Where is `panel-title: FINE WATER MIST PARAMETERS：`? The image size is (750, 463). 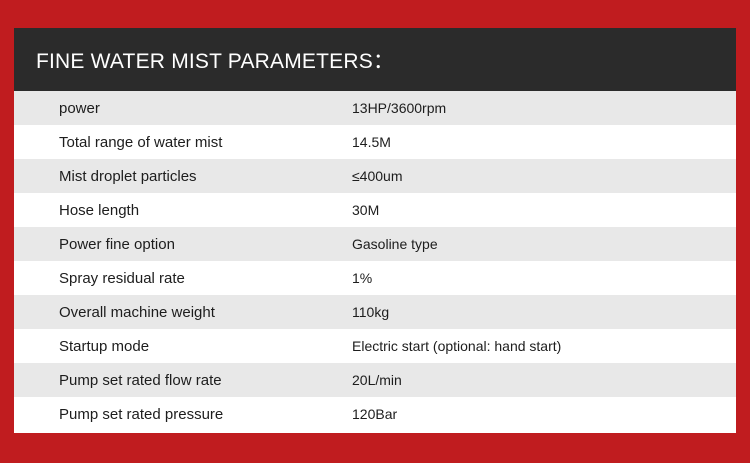
panel-title: FINE WATER MIST PARAMETERS： is located at coordinates (375, 59).